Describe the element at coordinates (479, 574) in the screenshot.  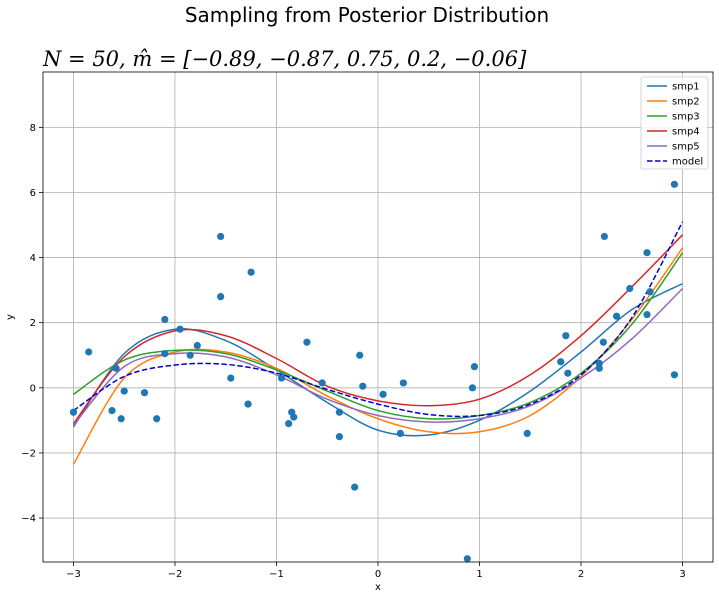
I see `x-tick-label: 1` at that location.